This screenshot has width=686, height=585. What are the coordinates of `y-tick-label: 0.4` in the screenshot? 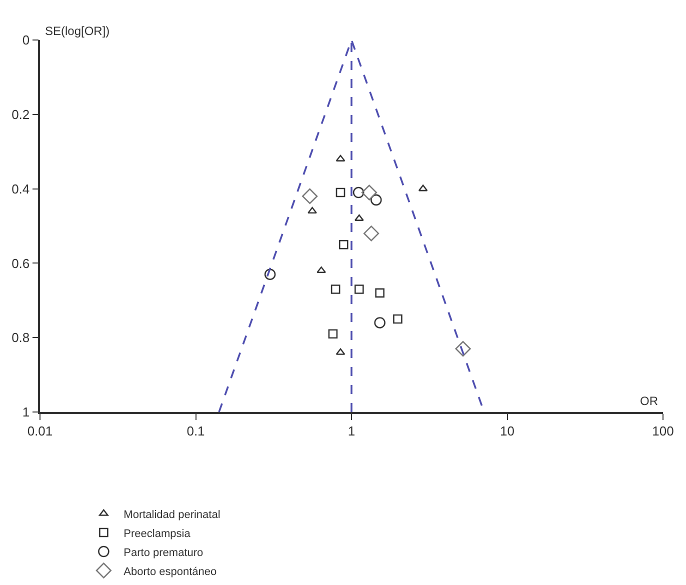 It's located at (21, 188).